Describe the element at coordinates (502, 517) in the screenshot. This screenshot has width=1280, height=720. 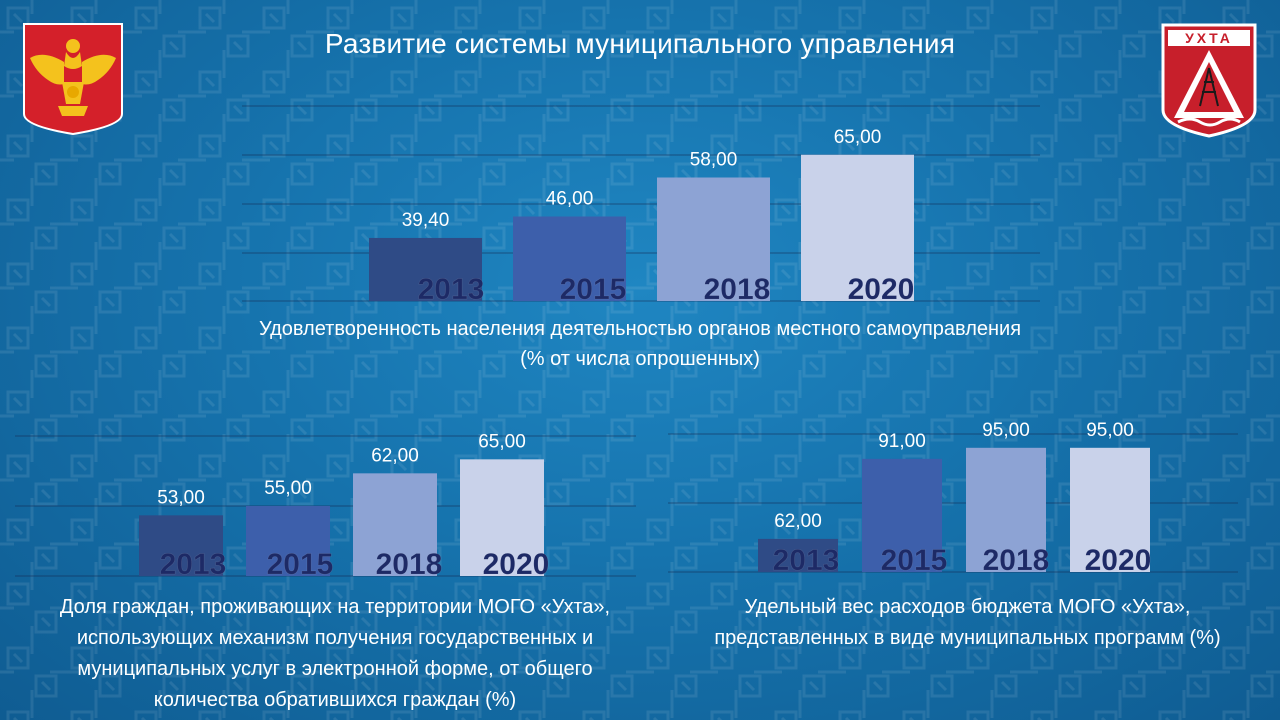
I see `bar-left-2020` at that location.